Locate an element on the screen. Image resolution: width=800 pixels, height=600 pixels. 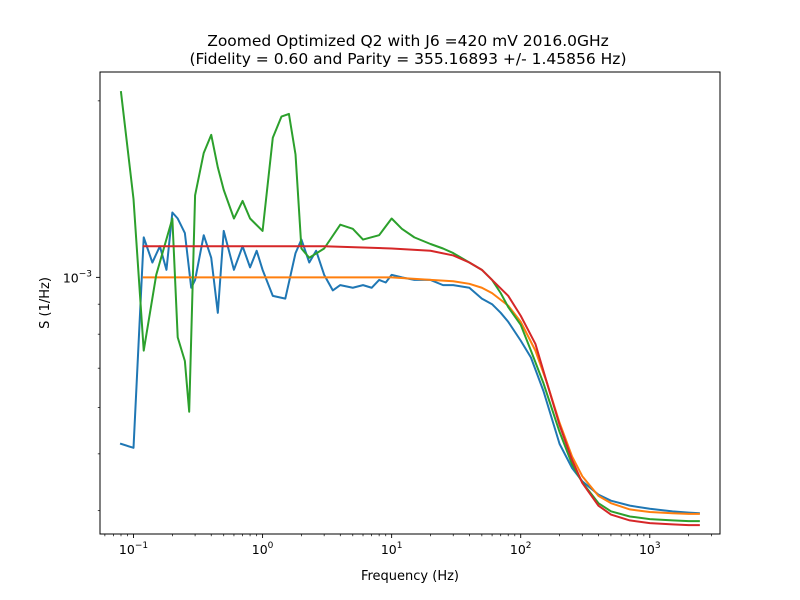
x-tick-label: 10² is located at coordinates (521, 549).